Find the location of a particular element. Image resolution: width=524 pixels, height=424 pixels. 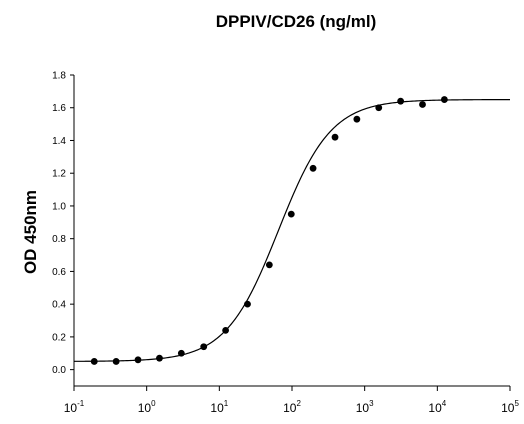

y-tick-label: 1.2 is located at coordinates (59, 174).